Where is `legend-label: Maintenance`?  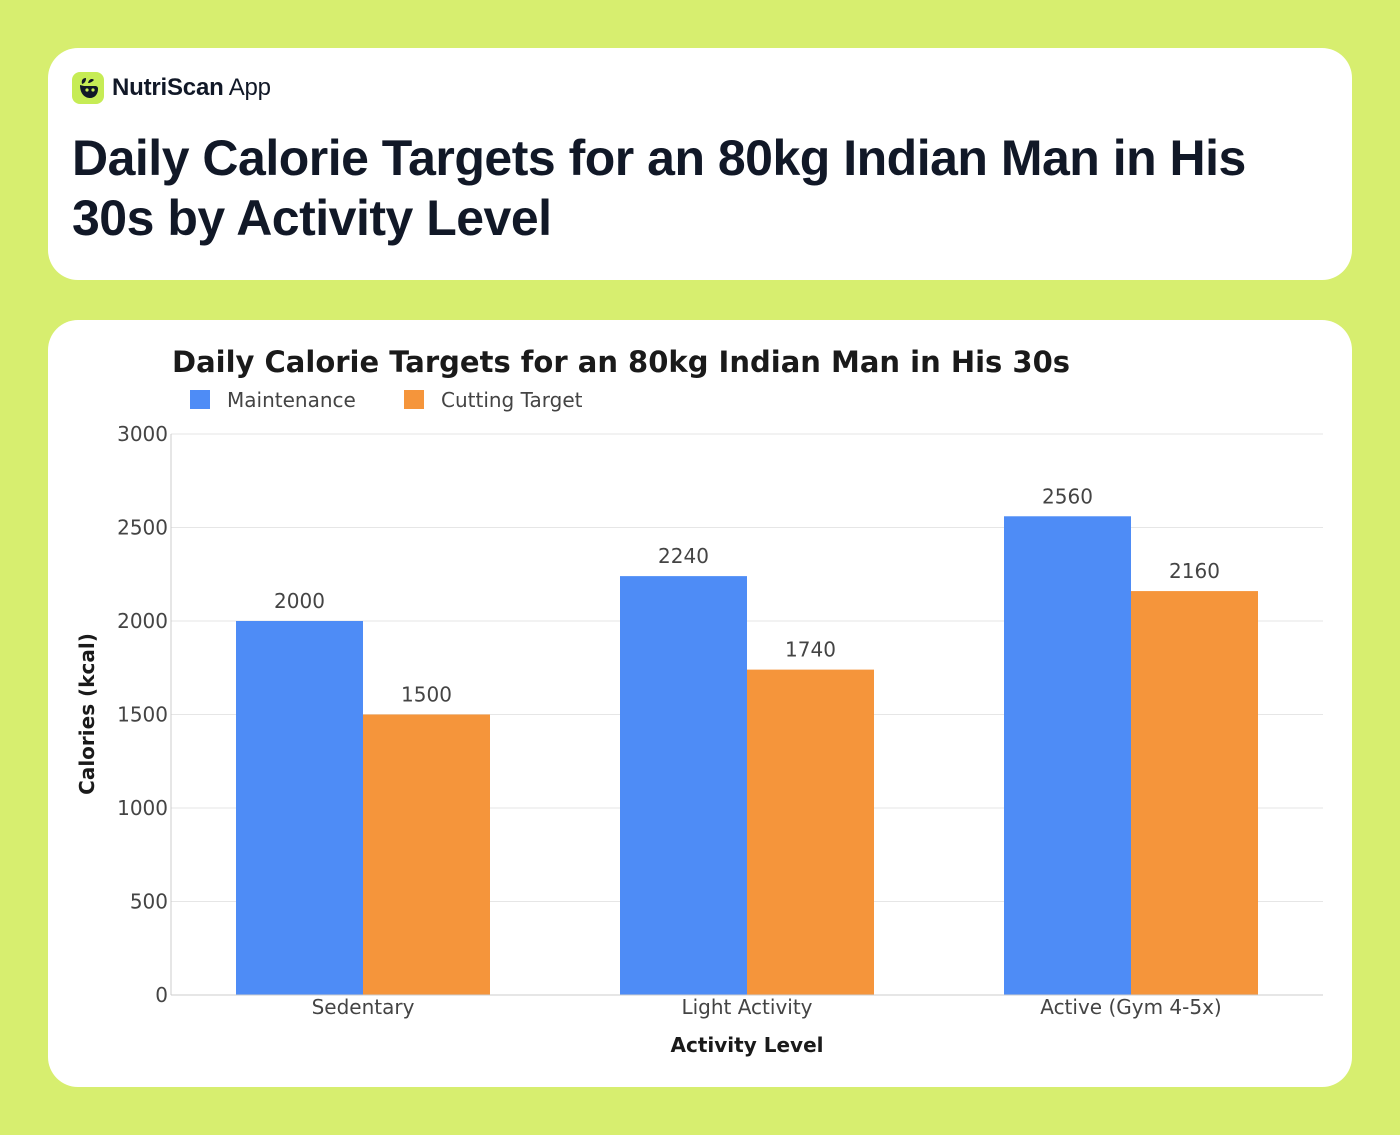 legend-label: Maintenance is located at coordinates (291, 400).